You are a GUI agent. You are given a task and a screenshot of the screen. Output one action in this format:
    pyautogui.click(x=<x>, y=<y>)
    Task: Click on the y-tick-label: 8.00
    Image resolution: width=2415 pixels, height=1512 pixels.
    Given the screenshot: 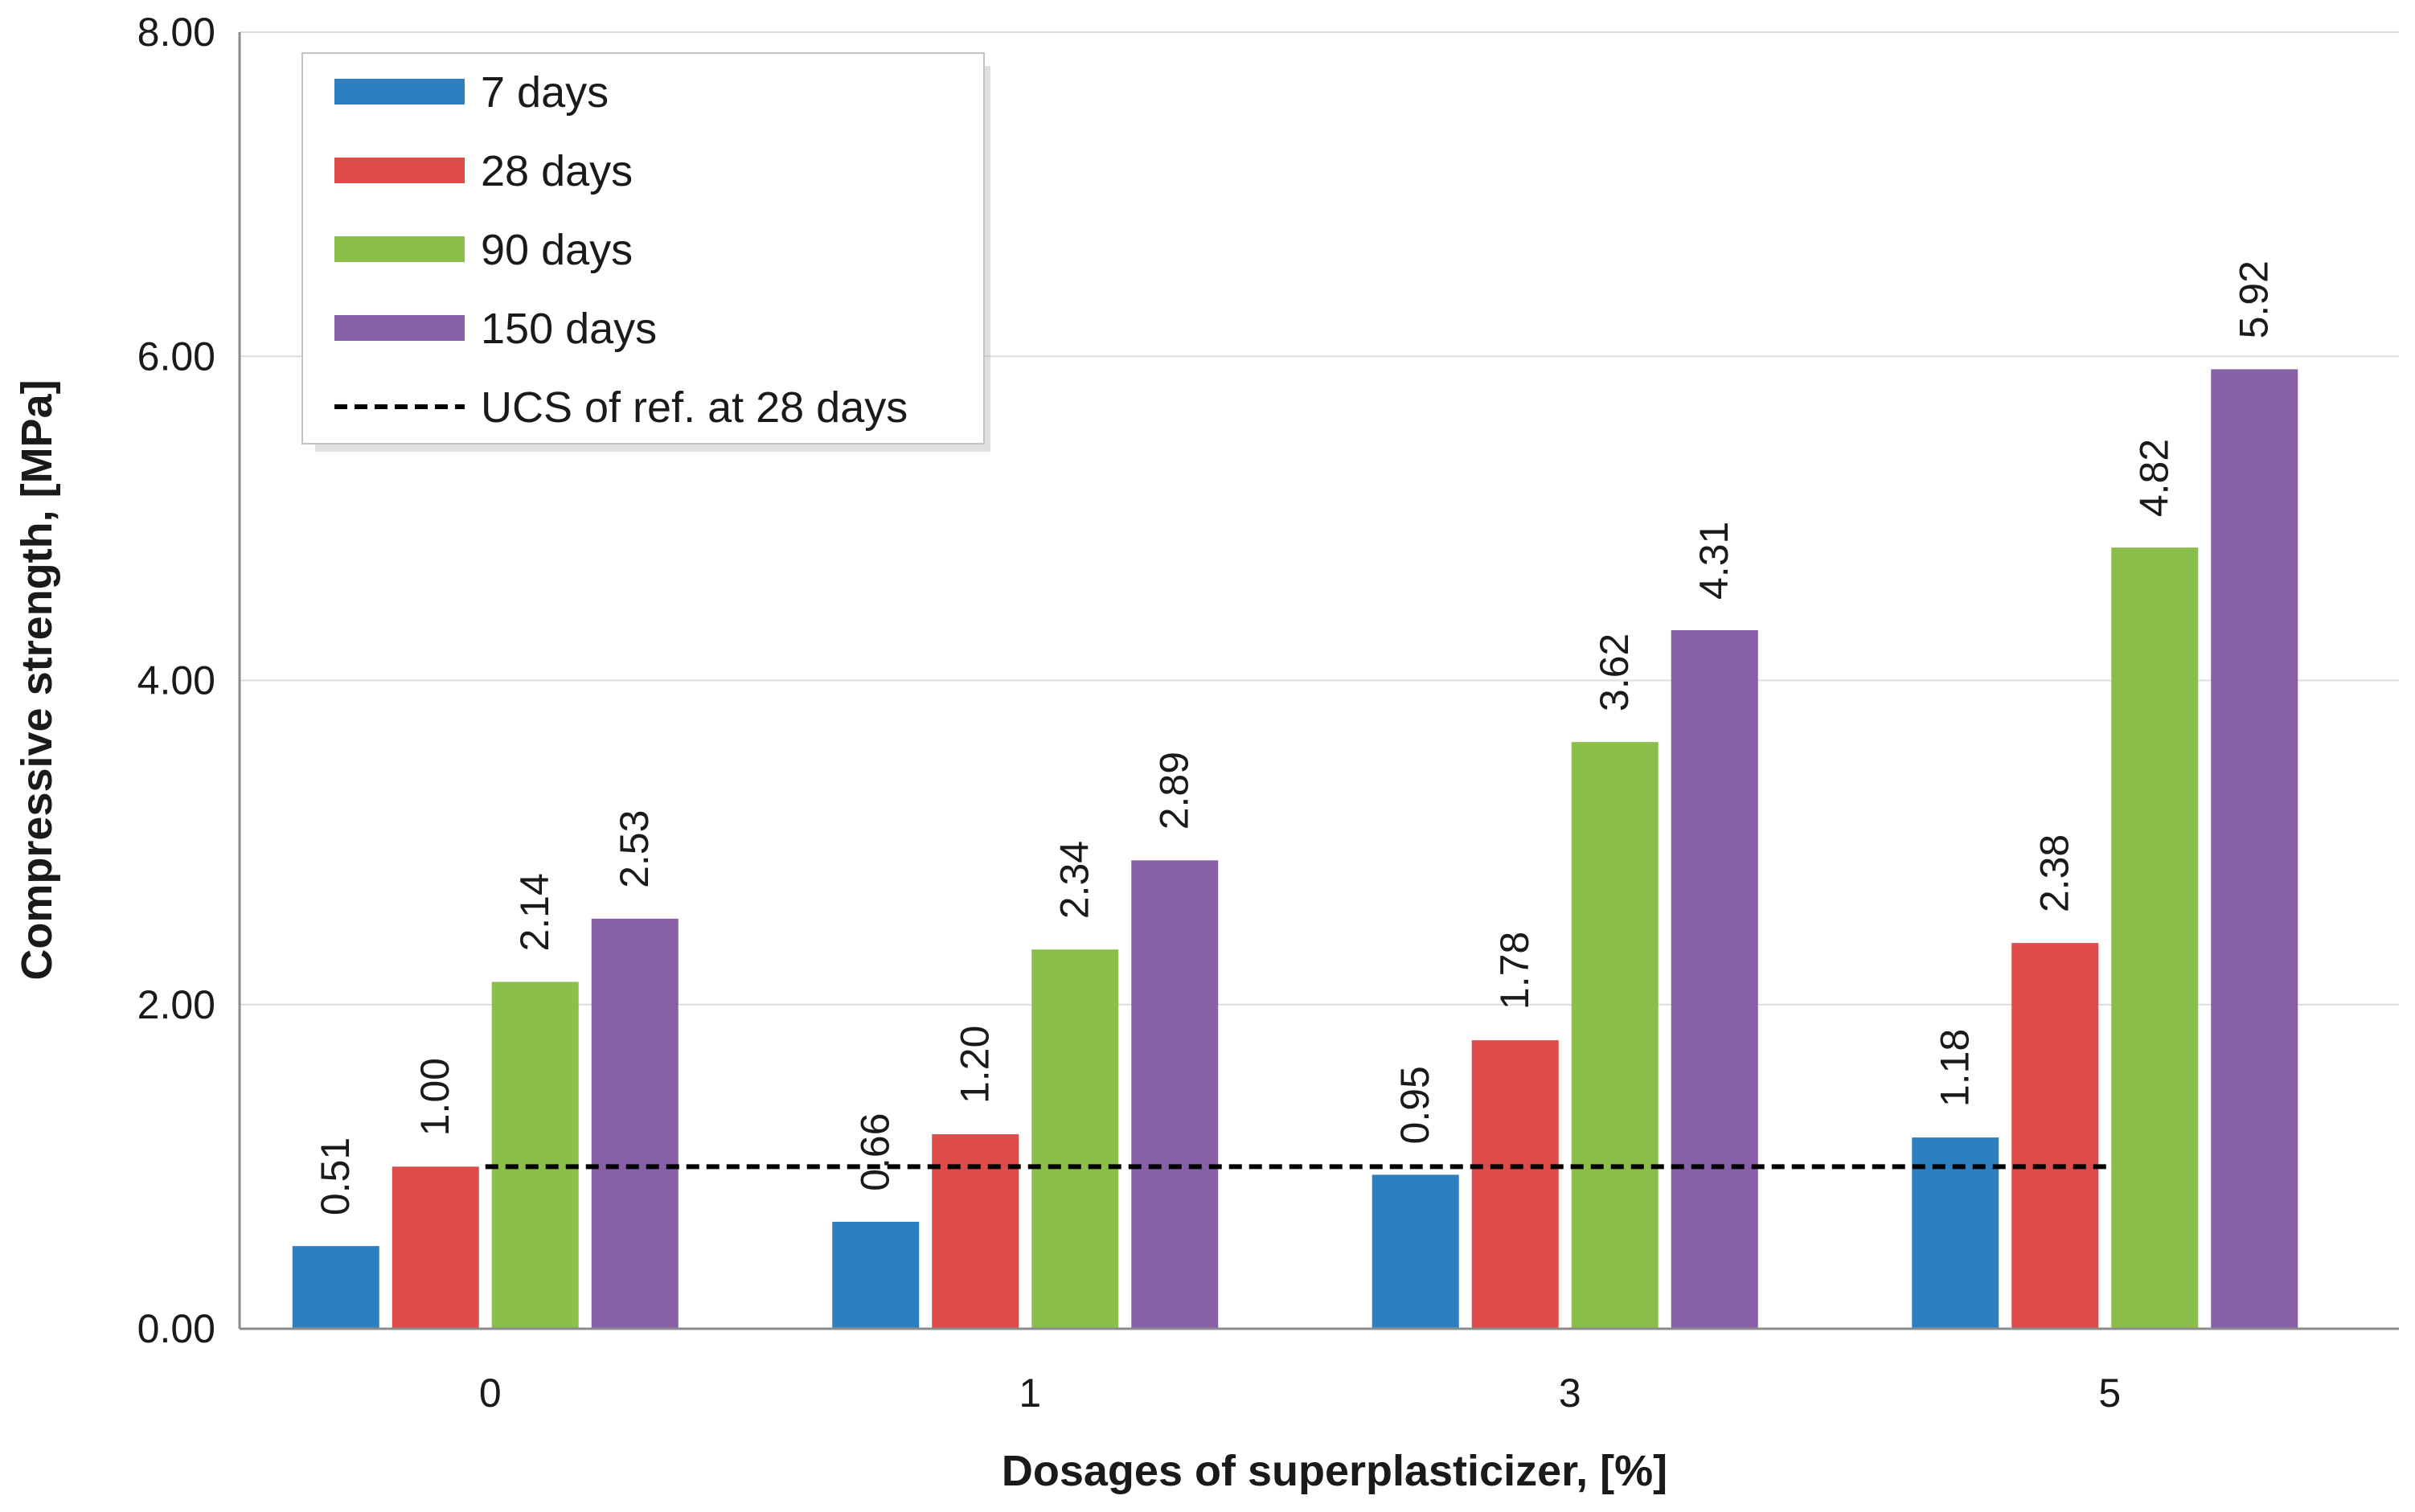 What is the action you would take?
    pyautogui.click(x=176, y=32)
    